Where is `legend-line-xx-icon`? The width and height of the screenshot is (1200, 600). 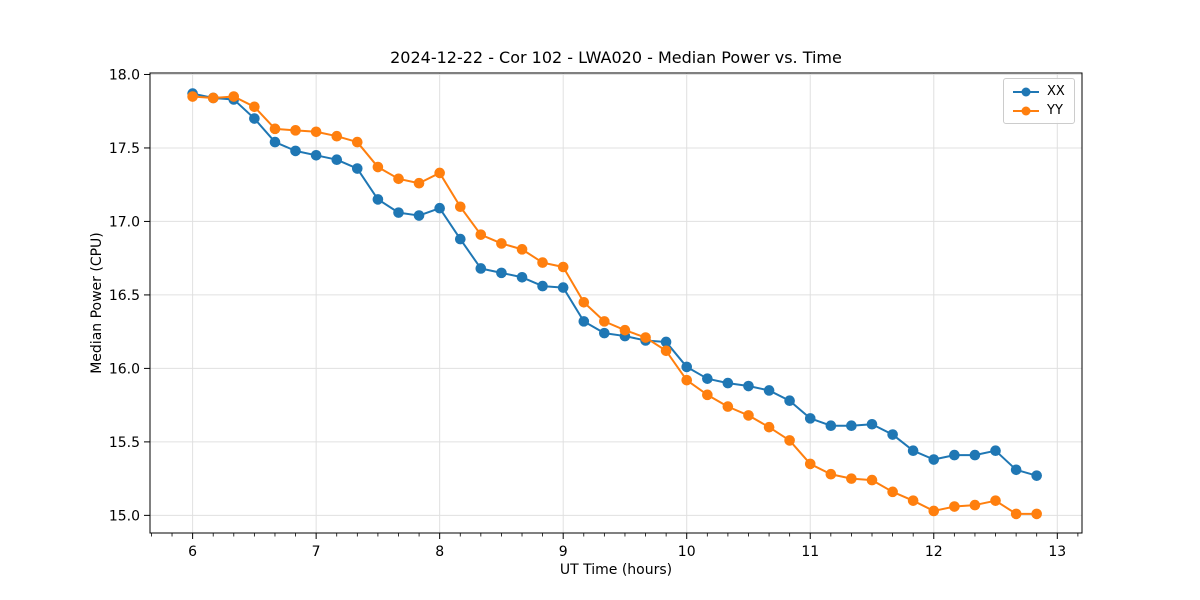
legend-line-xx-icon is located at coordinates (1026, 91).